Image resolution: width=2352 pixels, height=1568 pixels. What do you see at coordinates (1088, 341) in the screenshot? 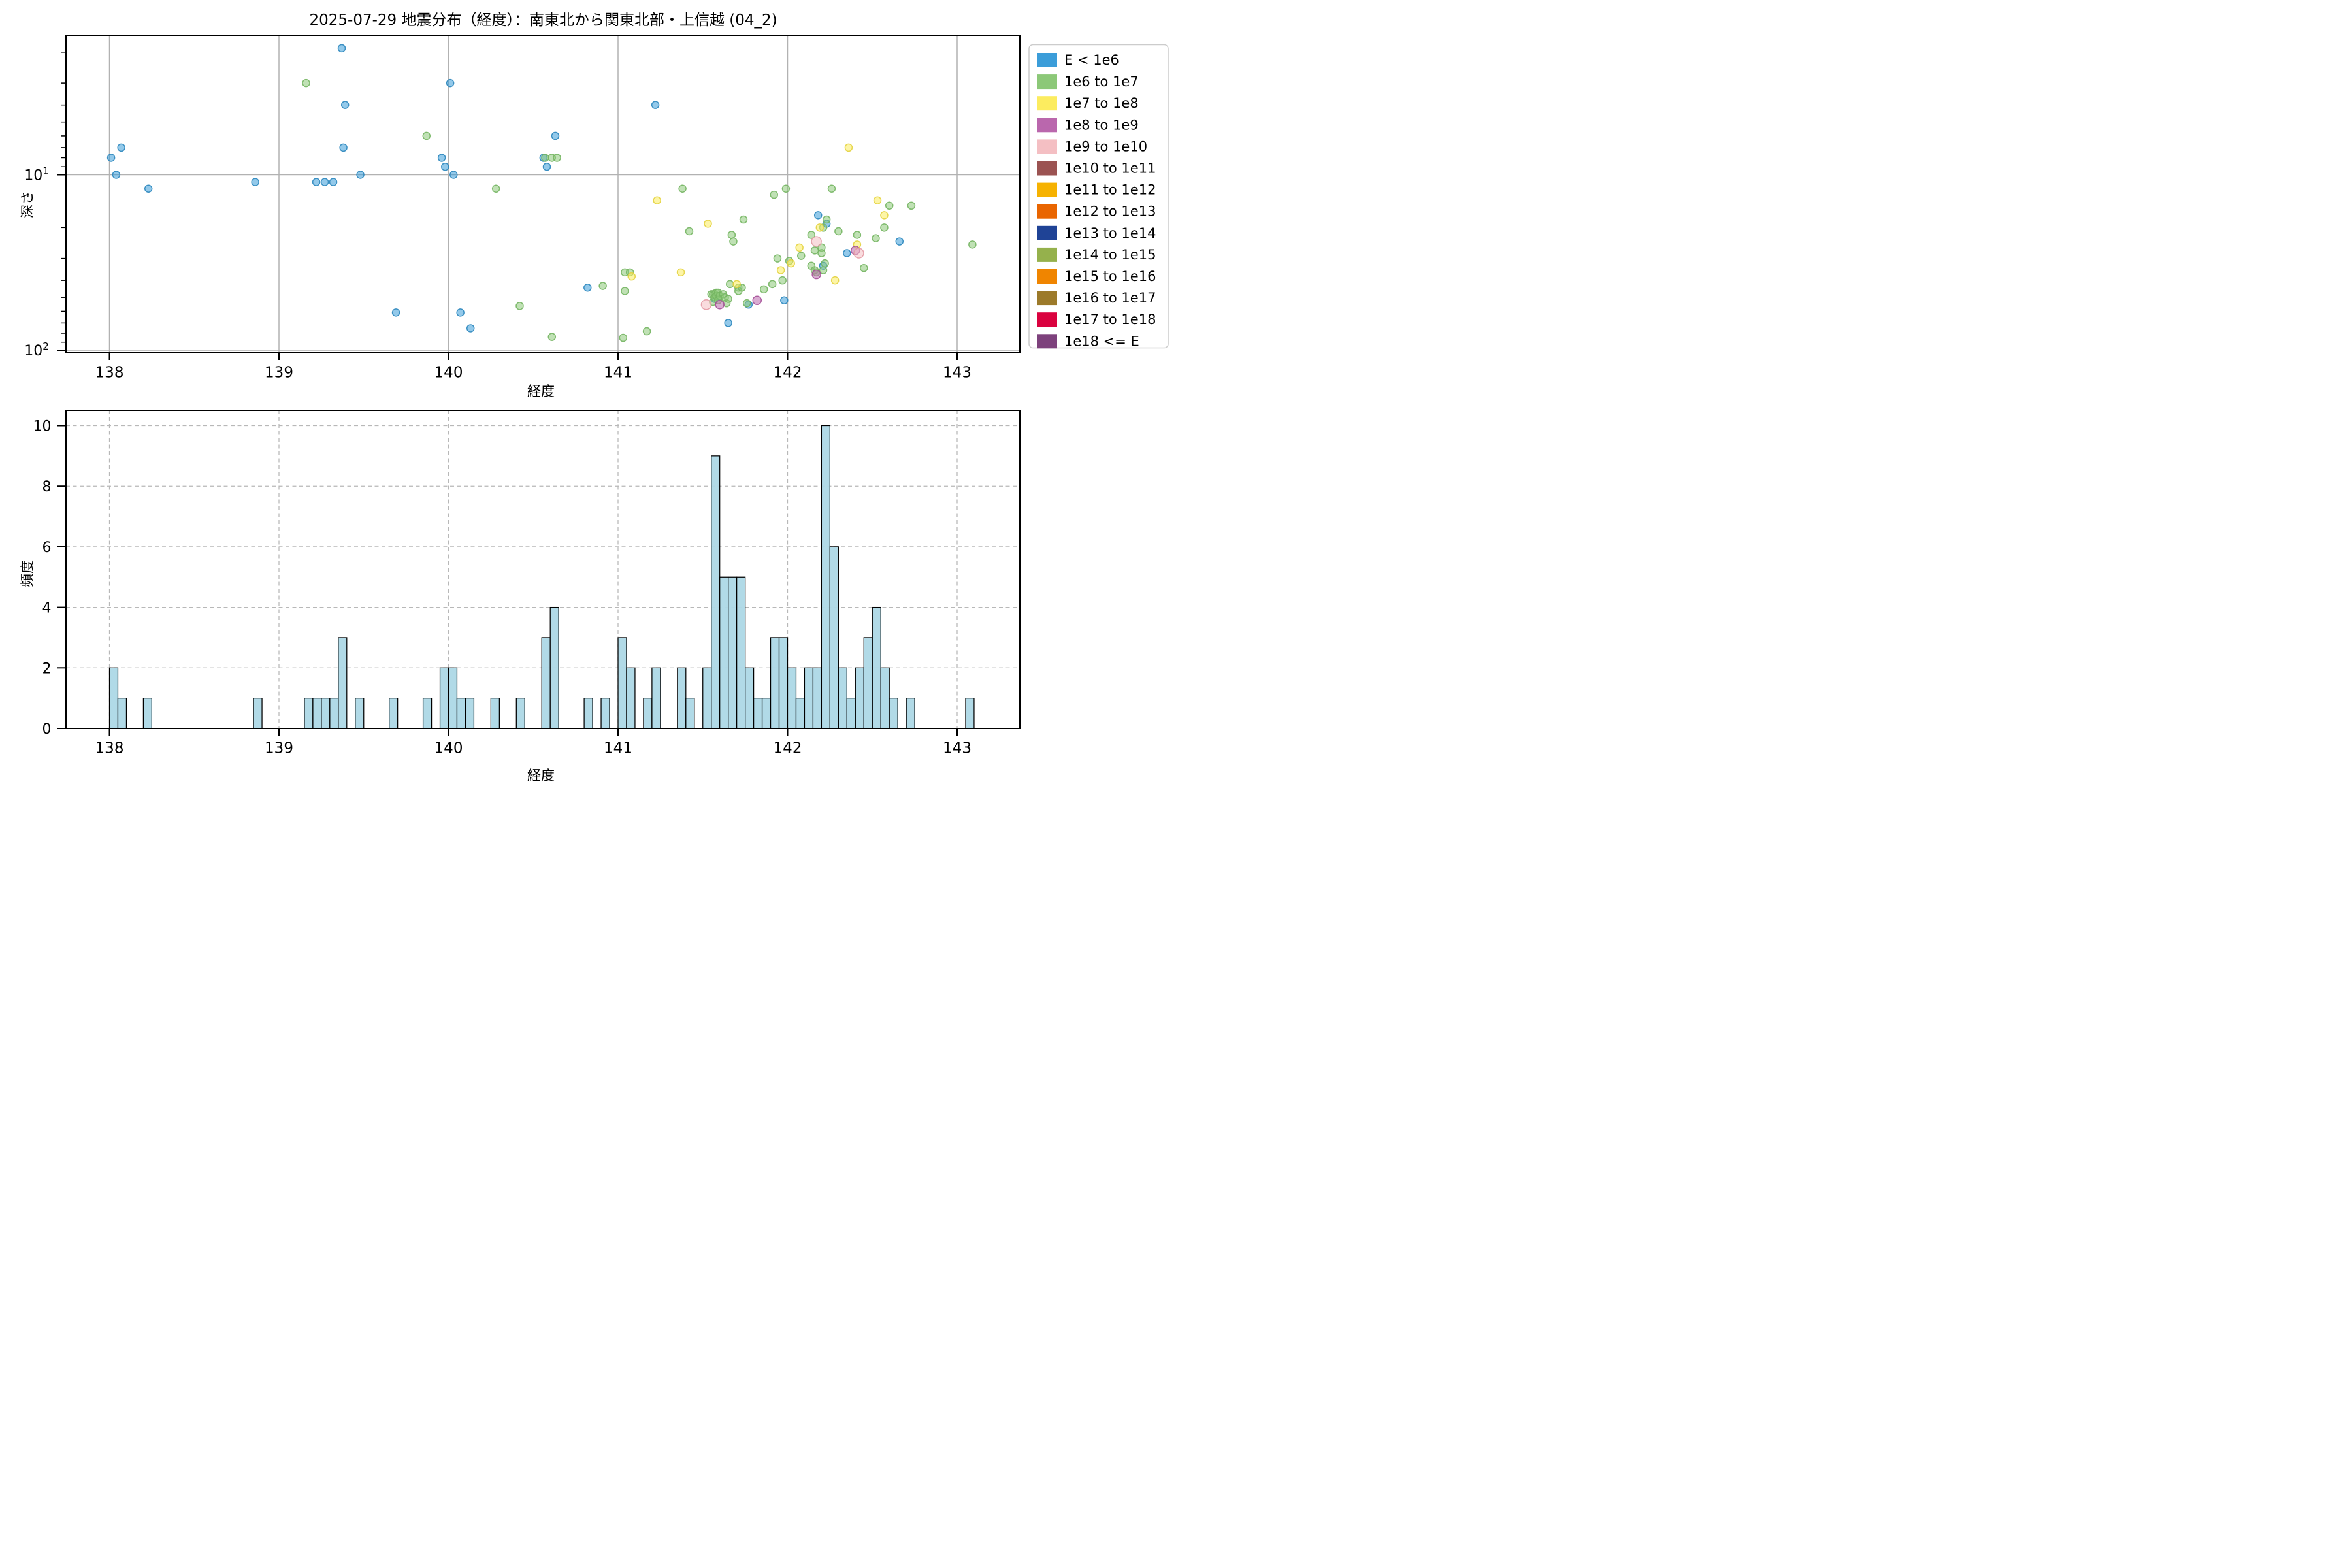
I see `legend-item: 1e18 <= E` at bounding box center [1088, 341].